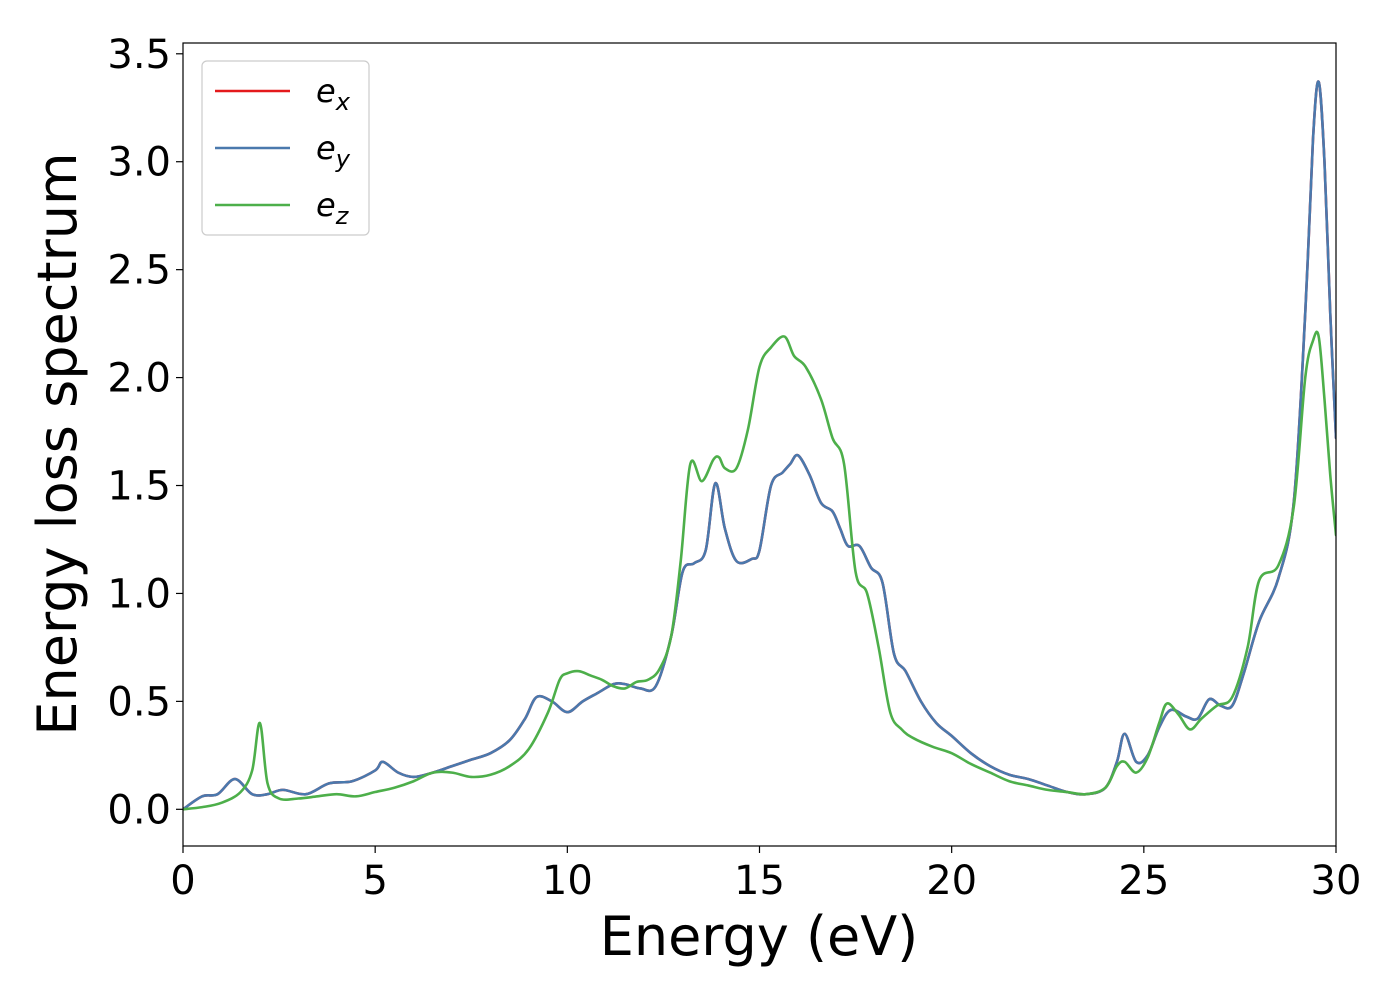  Describe the element at coordinates (139, 55) in the screenshot. I see `y-tick-label: 3.5` at that location.